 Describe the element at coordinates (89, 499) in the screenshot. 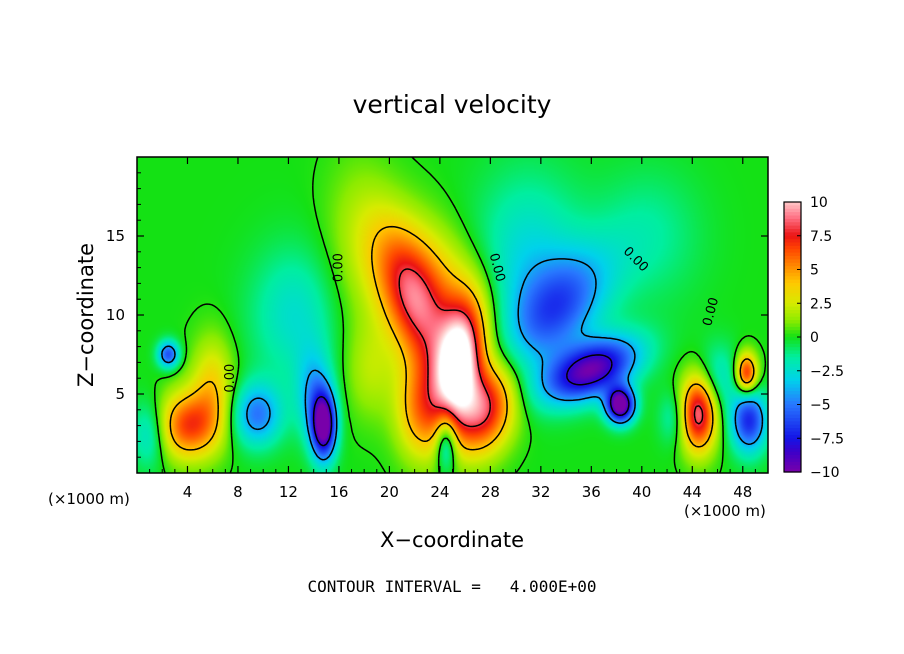

I see `x-unit-label: (×1000 m)` at that location.